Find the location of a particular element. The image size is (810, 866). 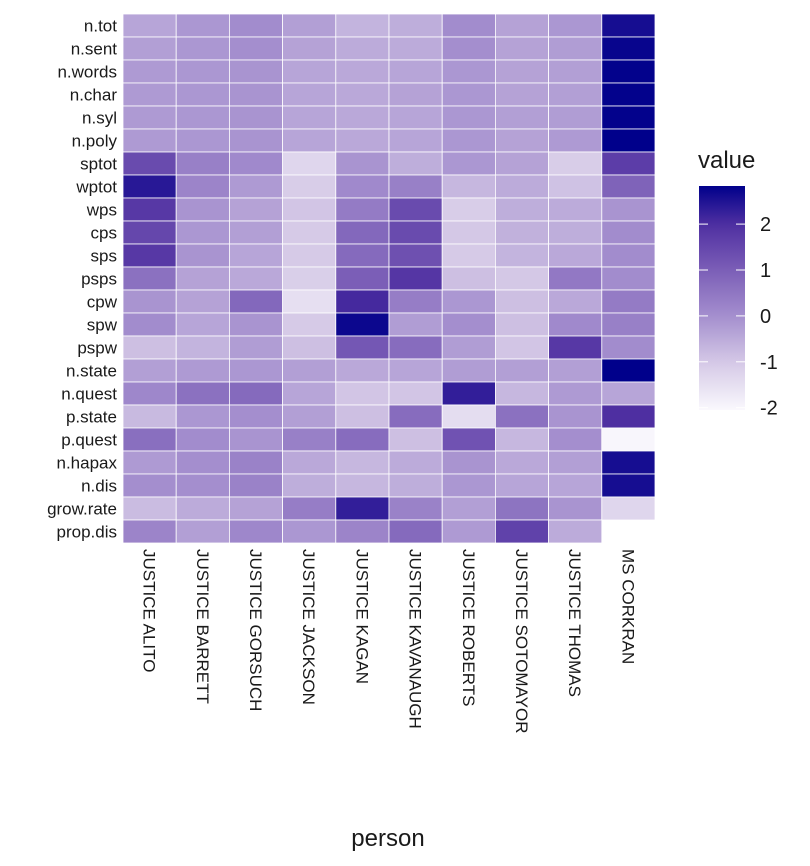

x-tick-label: JUSTICE JACKSON is located at coordinates (308, 627).